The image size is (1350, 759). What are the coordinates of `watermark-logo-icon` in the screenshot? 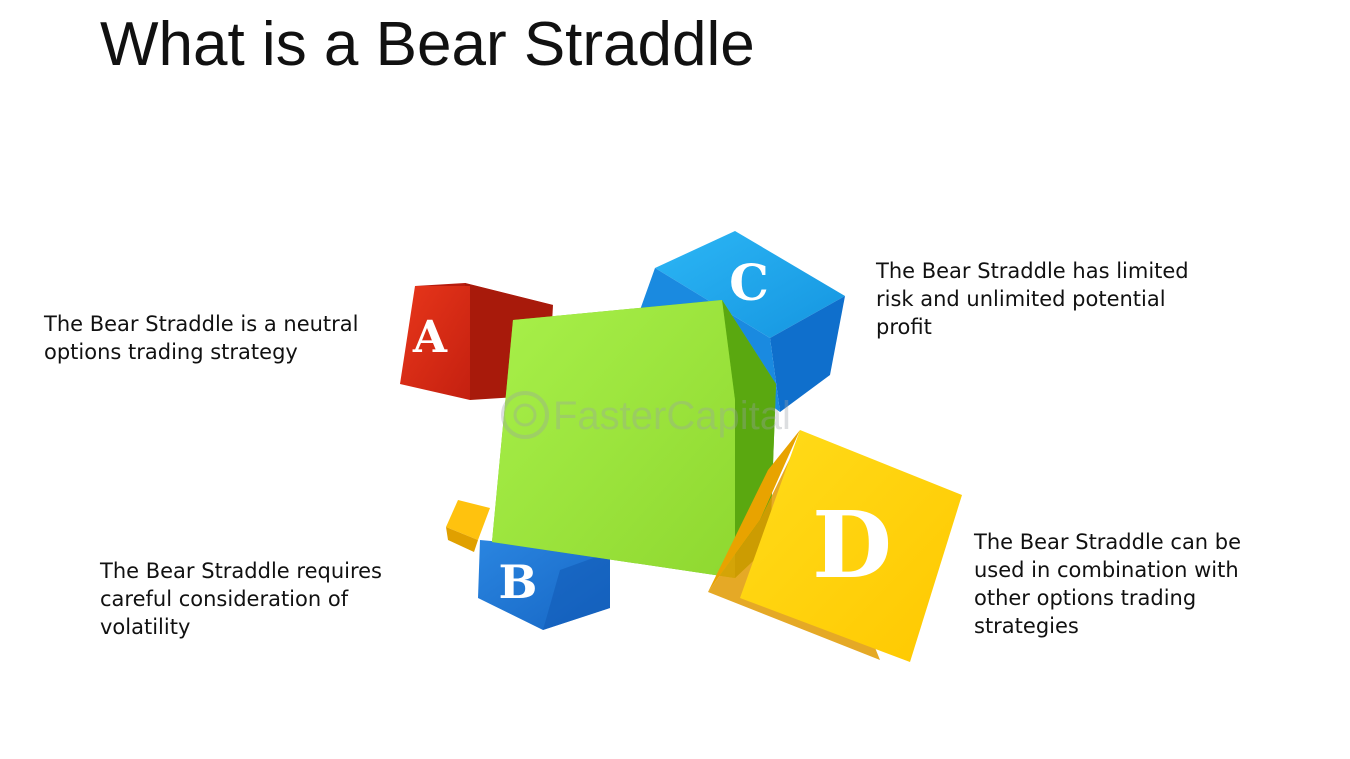 It's located at (525, 415).